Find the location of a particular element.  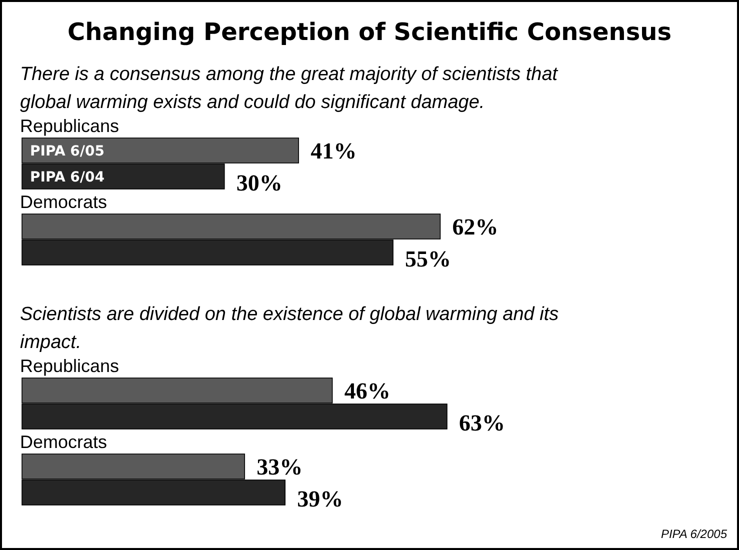

data-label: 46% is located at coordinates (367, 391).